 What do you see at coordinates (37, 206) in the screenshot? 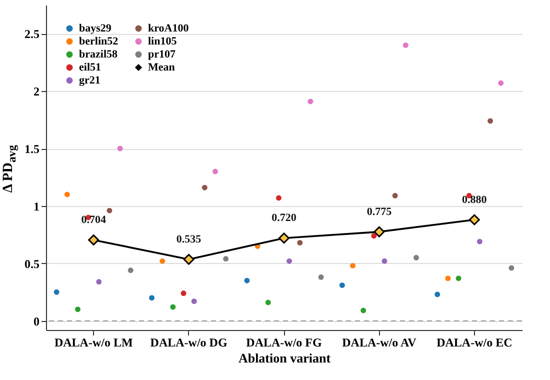
I see `y-tick-label: 1` at bounding box center [37, 206].